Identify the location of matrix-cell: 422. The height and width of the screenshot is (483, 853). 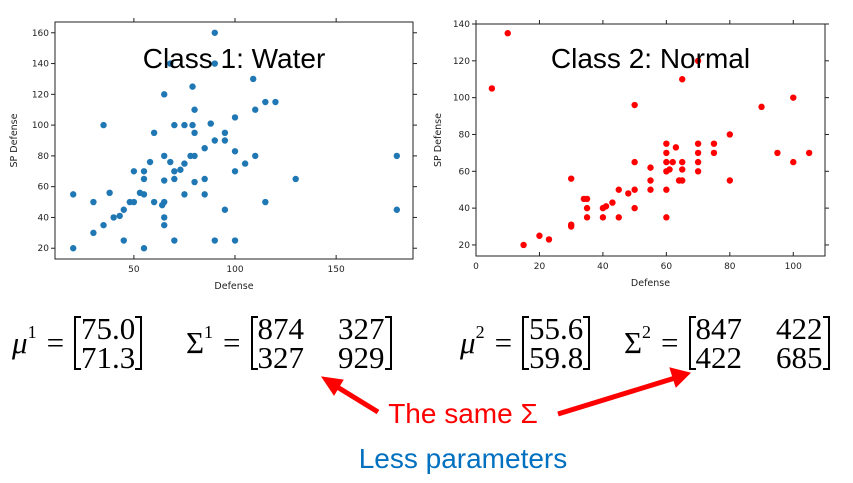
(719, 357).